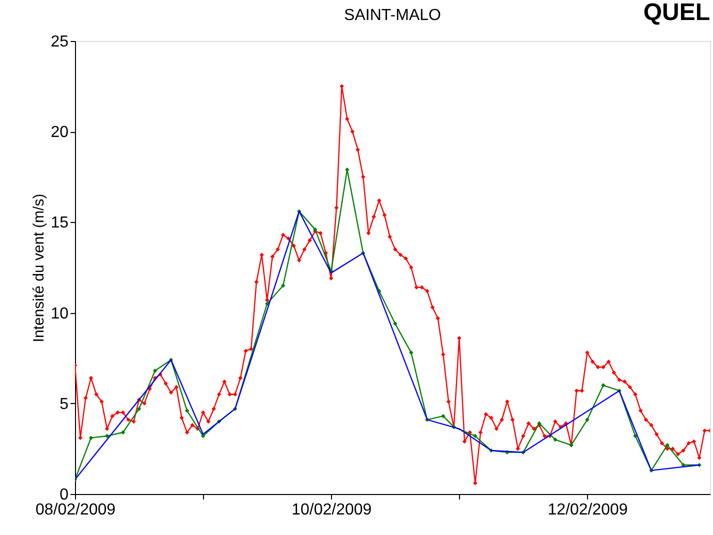 Image resolution: width=713 pixels, height=535 pixels. Describe the element at coordinates (676, 13) in the screenshot. I see `text: QUEL` at that location.